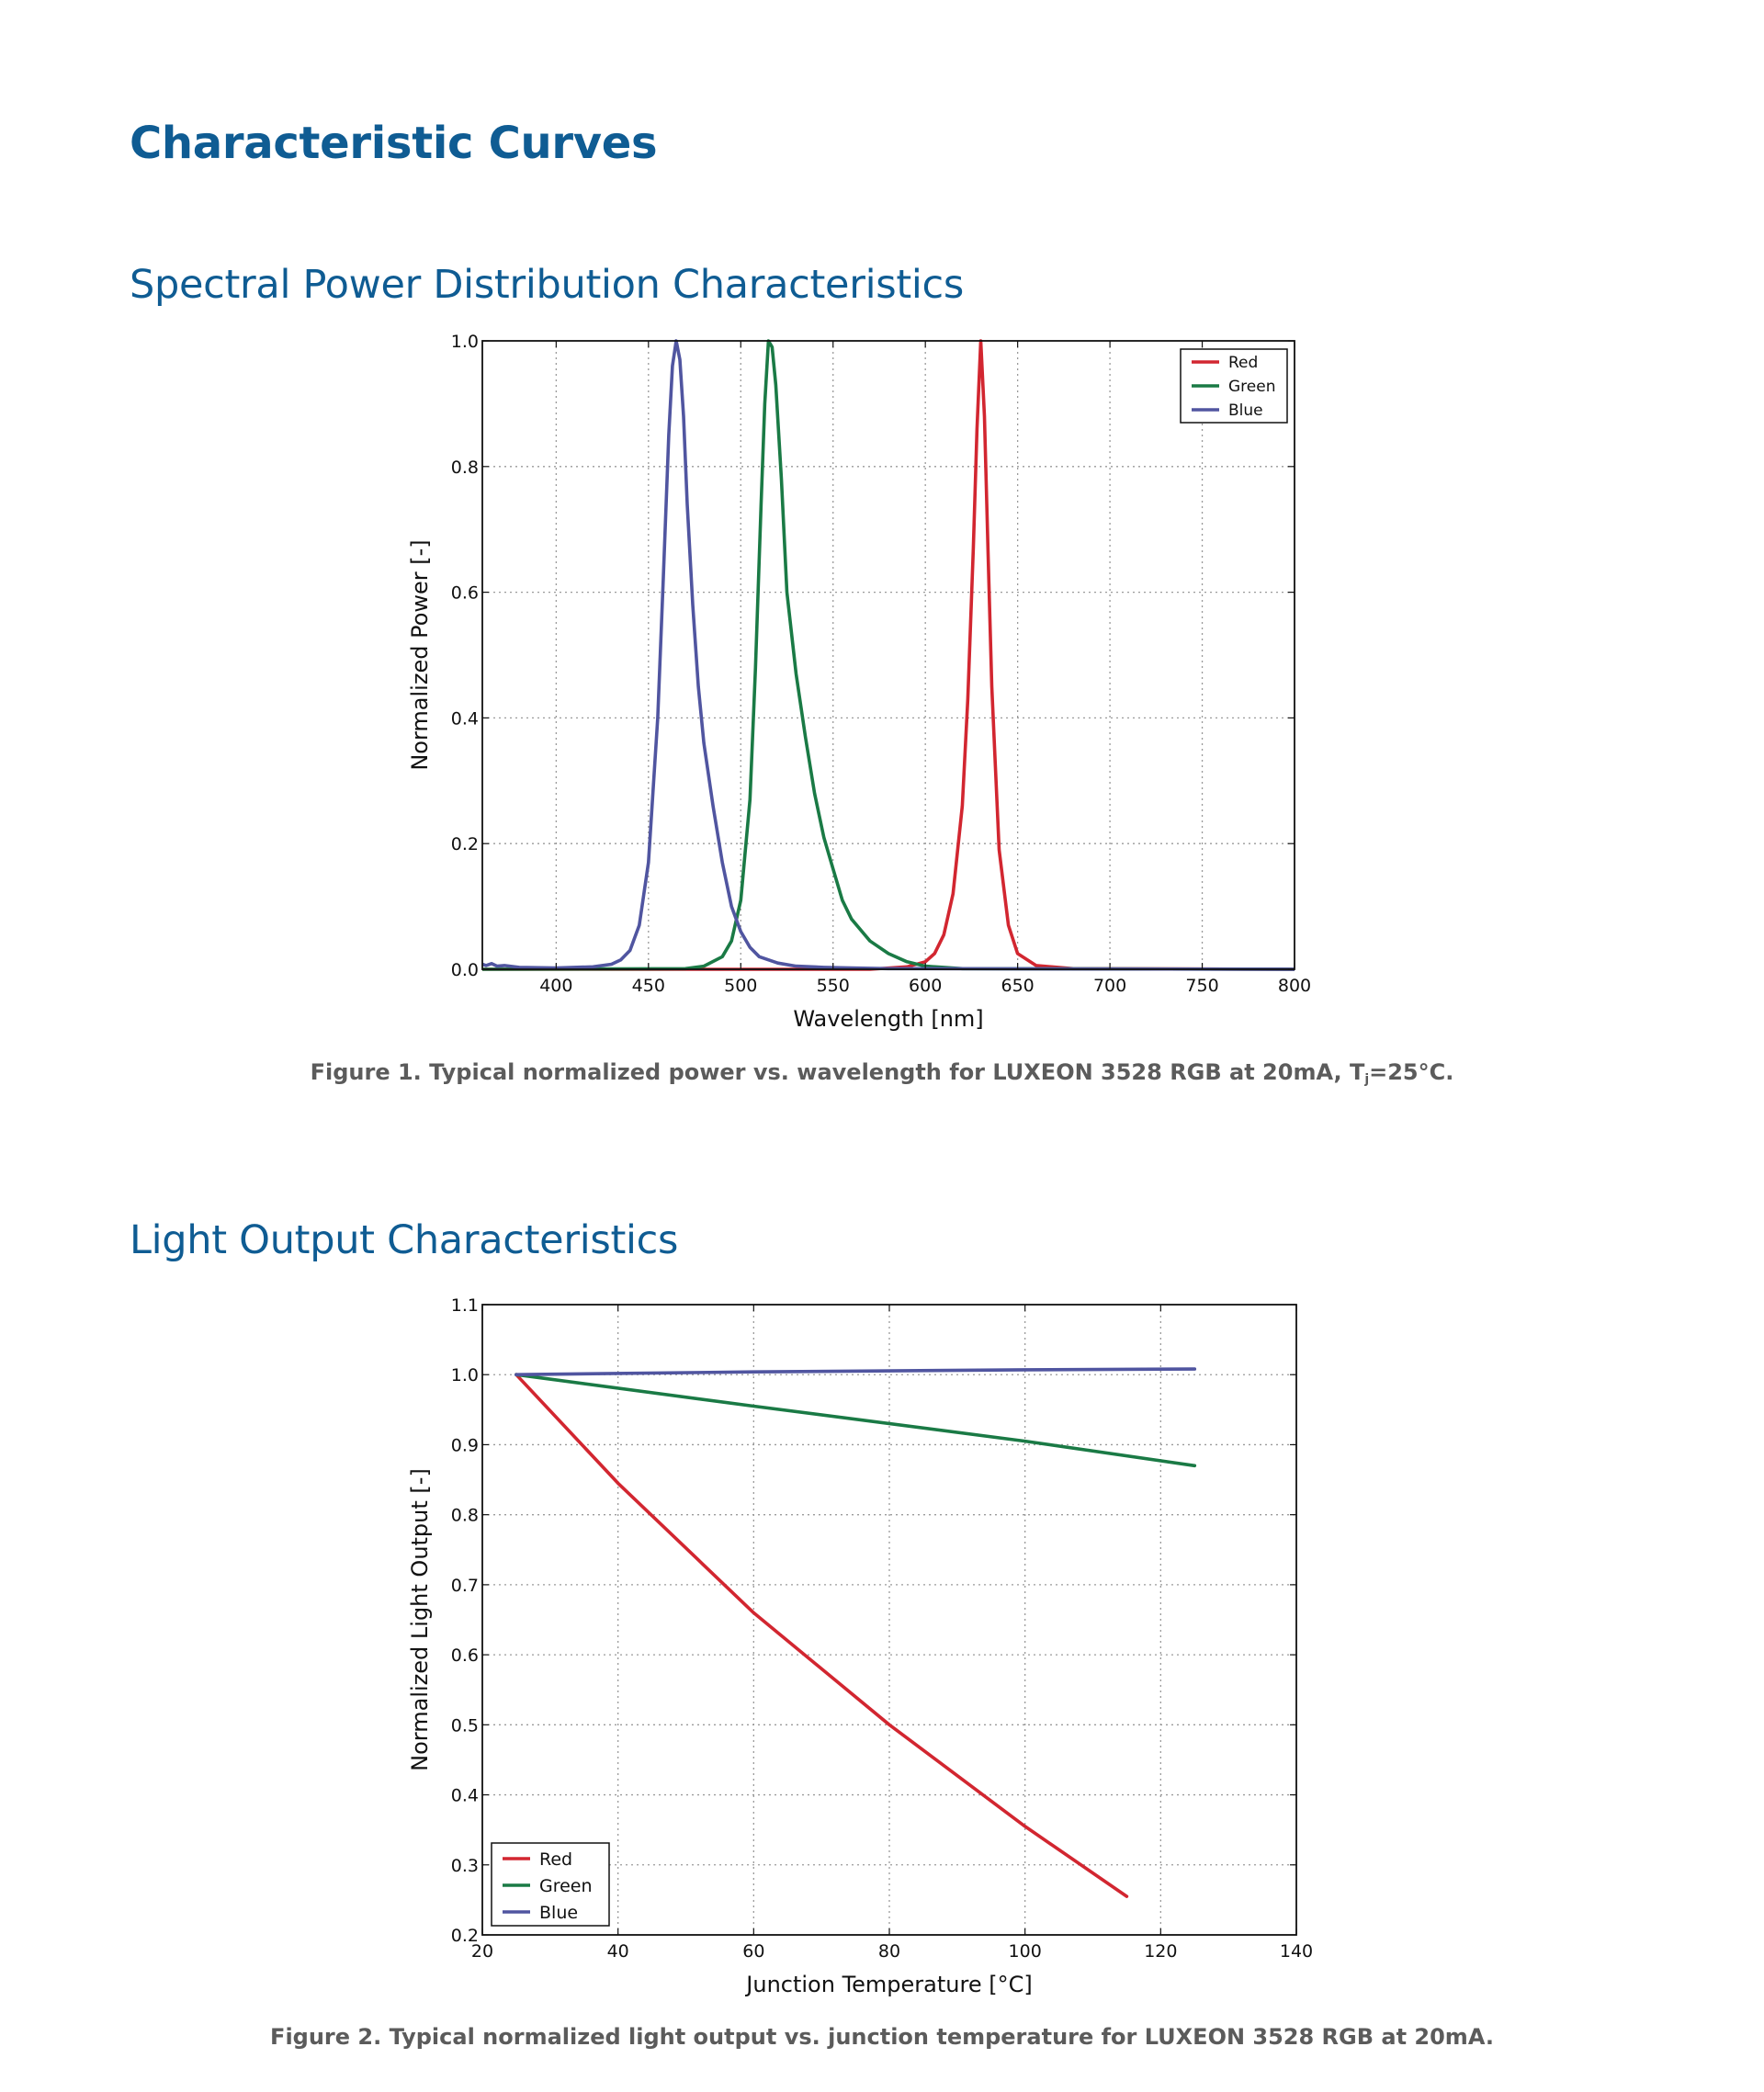 The width and height of the screenshot is (1764, 2092). What do you see at coordinates (753, 1952) in the screenshot?
I see `chart2-xtick-label-2: 60` at bounding box center [753, 1952].